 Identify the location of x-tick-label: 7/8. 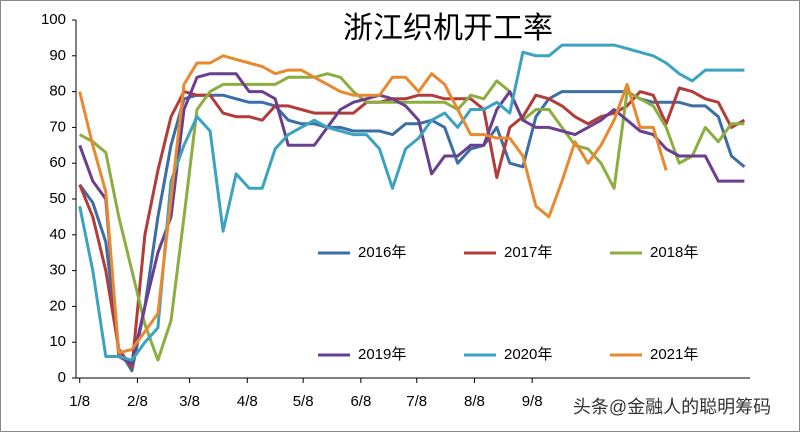
(416, 401).